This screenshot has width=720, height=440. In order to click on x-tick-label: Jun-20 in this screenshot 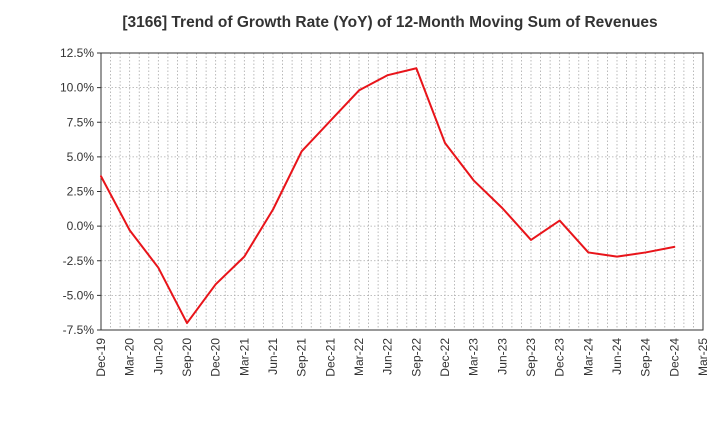, I will do `click(158, 356)`.